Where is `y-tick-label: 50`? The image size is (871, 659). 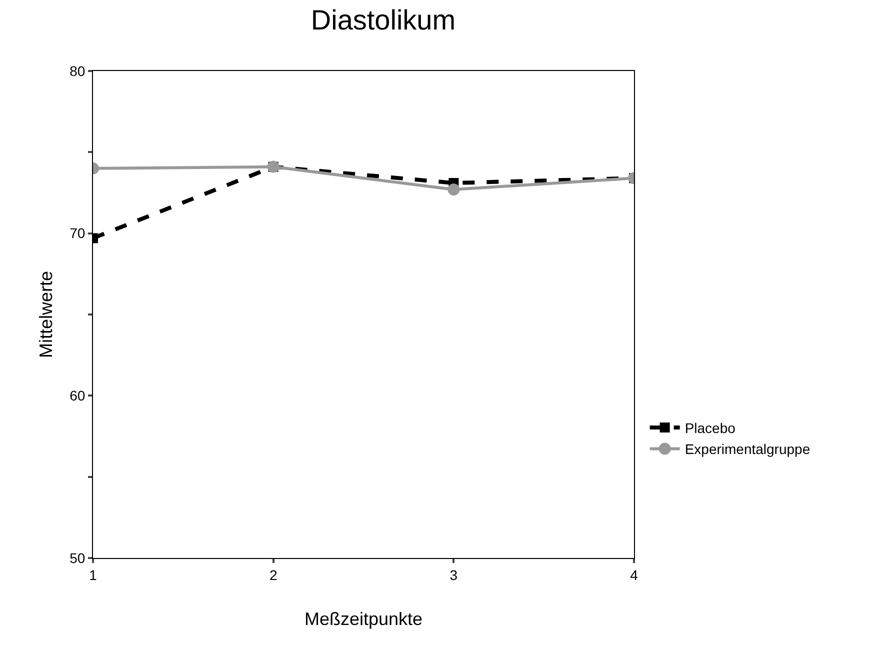 y-tick-label: 50 is located at coordinates (78, 558).